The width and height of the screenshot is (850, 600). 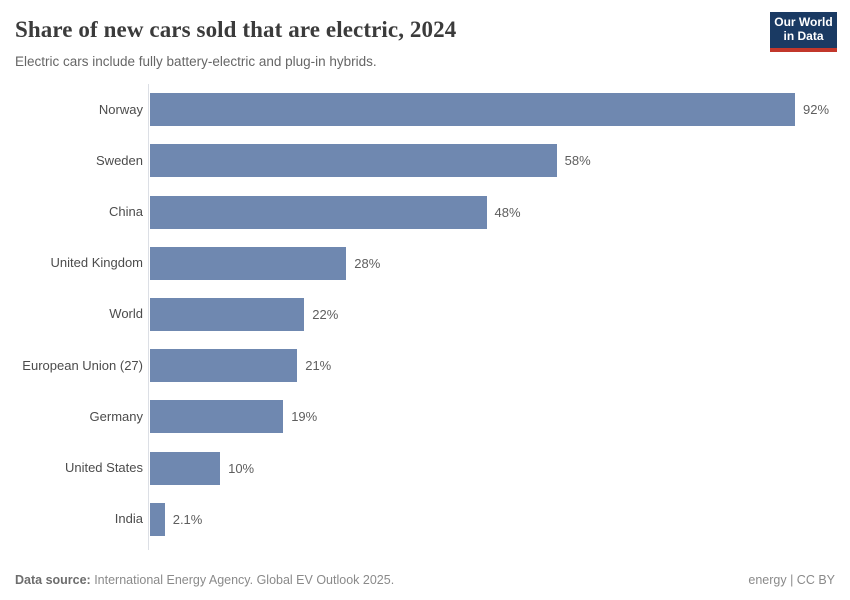 What do you see at coordinates (492, 212) in the screenshot?
I see `bar-track: 48%` at bounding box center [492, 212].